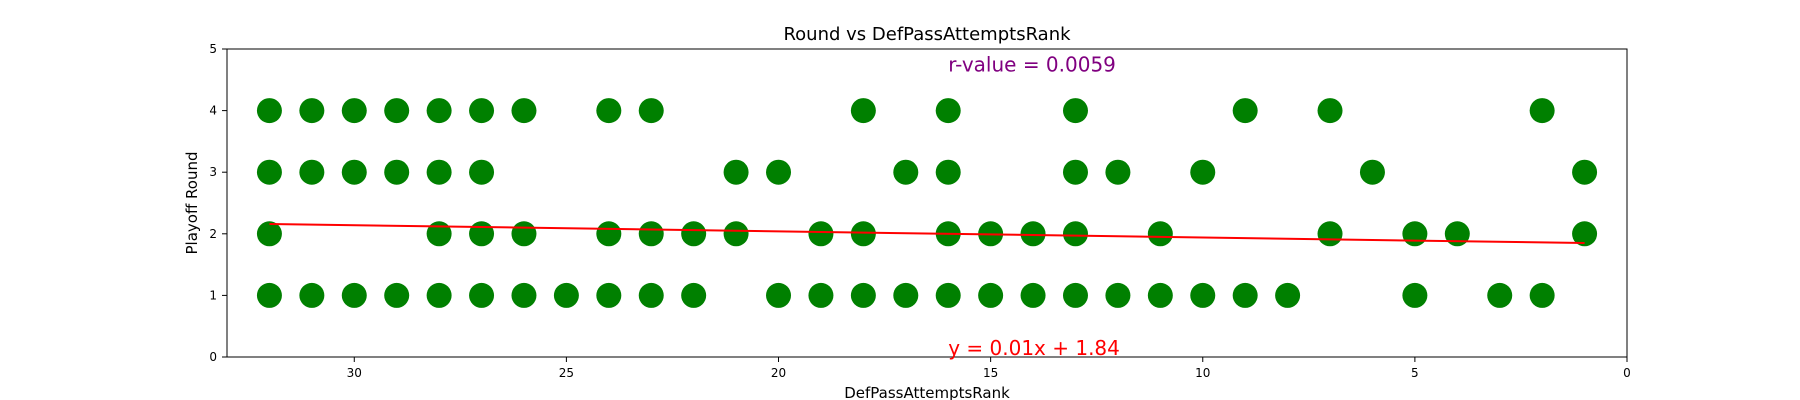 Image resolution: width=1800 pixels, height=400 pixels. What do you see at coordinates (778, 373) in the screenshot?
I see `x-tick-label: 20` at bounding box center [778, 373].